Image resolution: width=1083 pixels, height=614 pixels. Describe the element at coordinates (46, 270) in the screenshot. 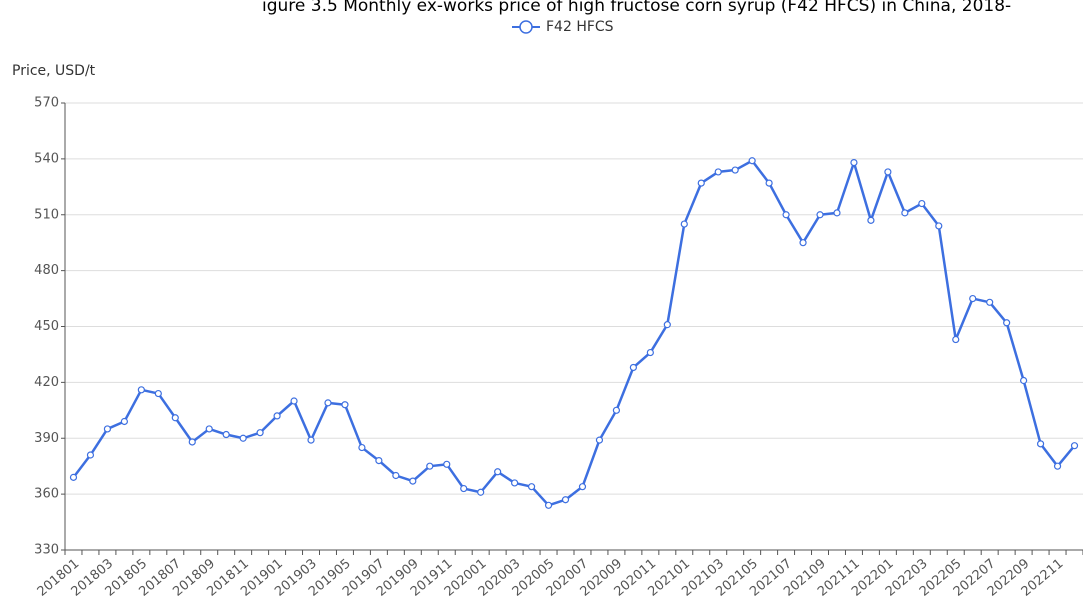

I see `y-tick-label: 480` at that location.